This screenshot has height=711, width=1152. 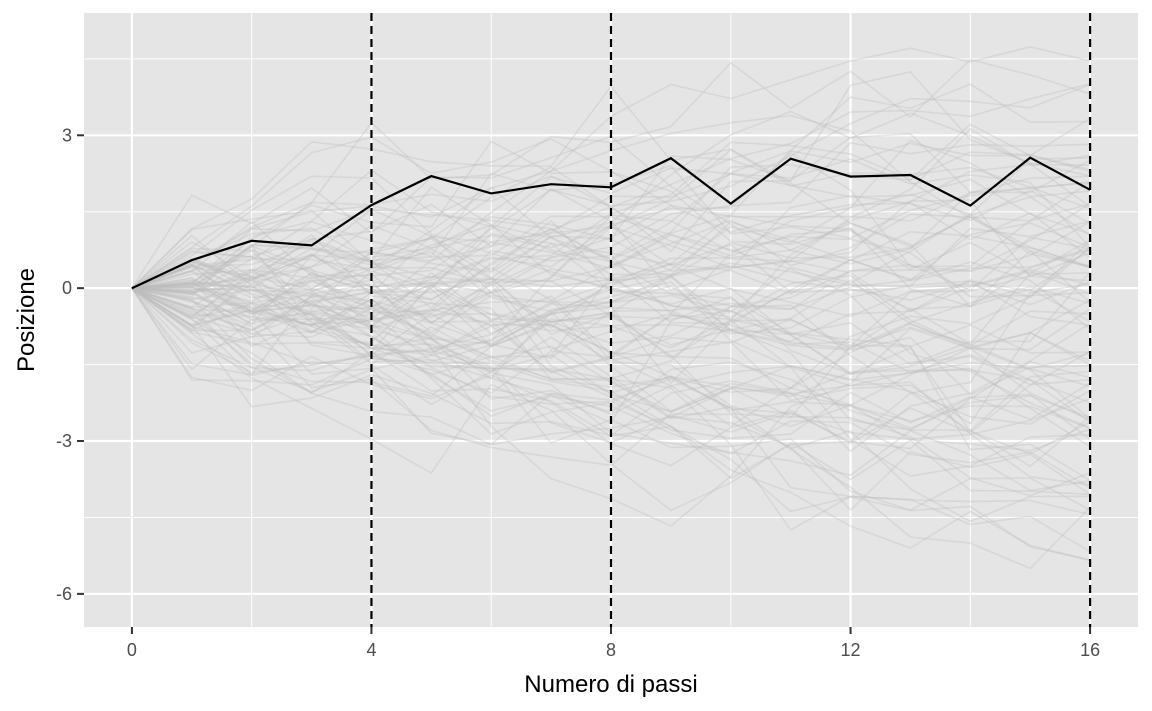 I want to click on y-axis-ticks: -6 -3 0 3, so click(x=70, y=364).